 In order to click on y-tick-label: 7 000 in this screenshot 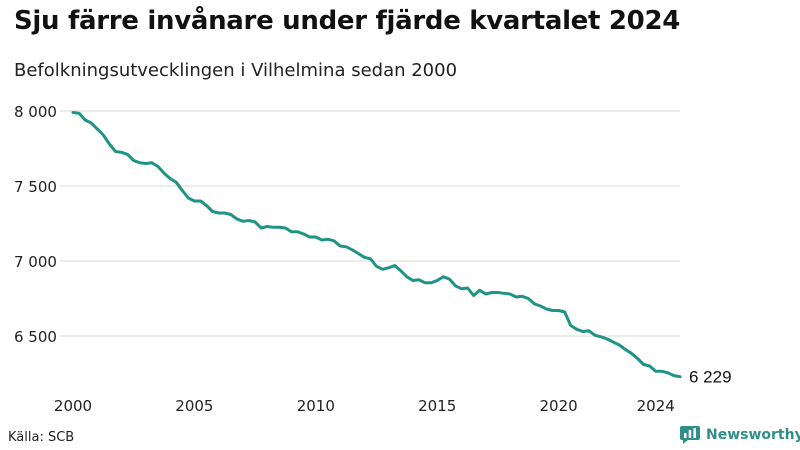, I will do `click(35, 262)`.